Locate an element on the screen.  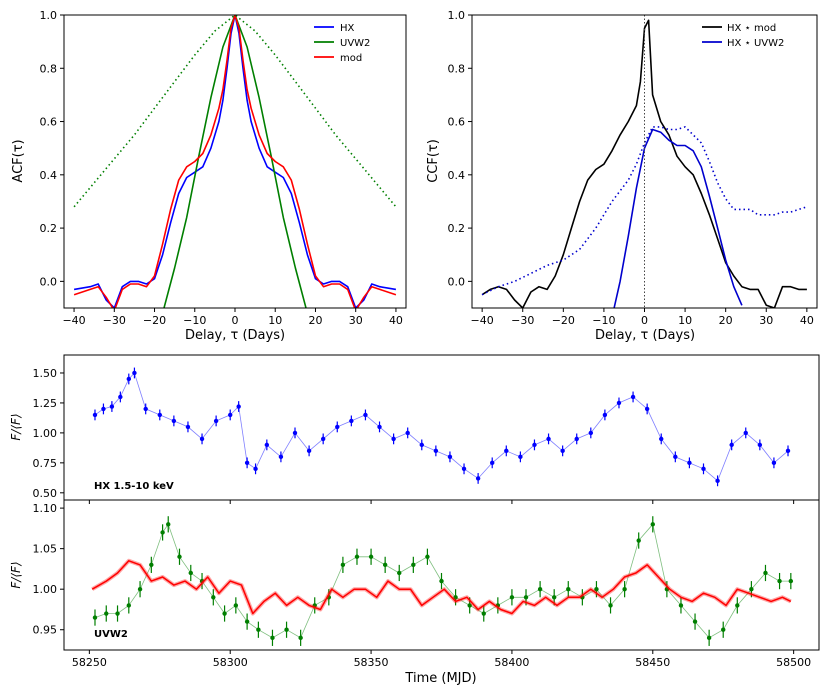
ccf-xtick-label: 10 is located at coordinates (685, 320).